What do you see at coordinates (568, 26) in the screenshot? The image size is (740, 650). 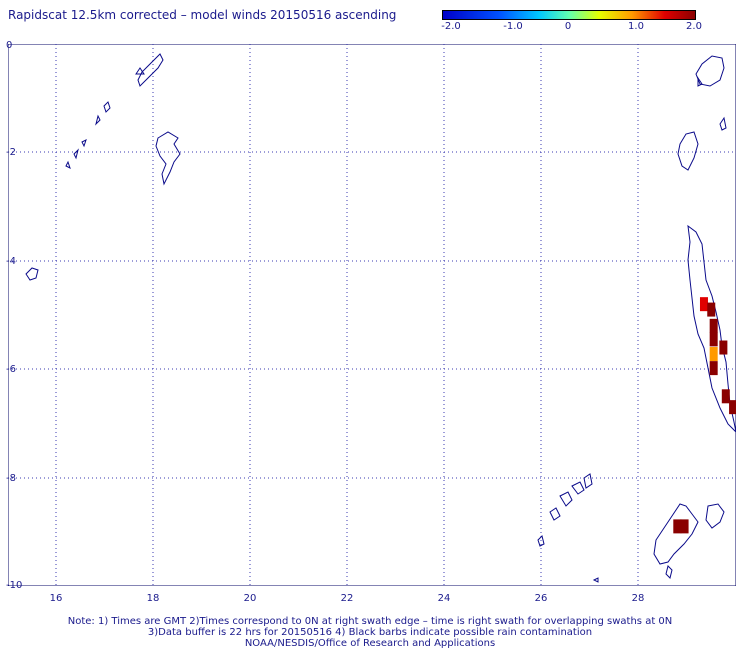 I see `colorbar-label: 0` at bounding box center [568, 26].